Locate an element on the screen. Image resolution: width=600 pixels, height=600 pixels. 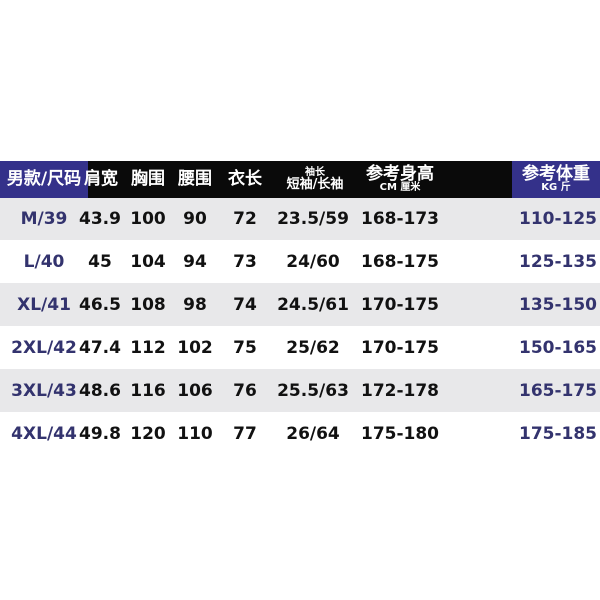
header-length: 衣长 is located at coordinates (245, 179).